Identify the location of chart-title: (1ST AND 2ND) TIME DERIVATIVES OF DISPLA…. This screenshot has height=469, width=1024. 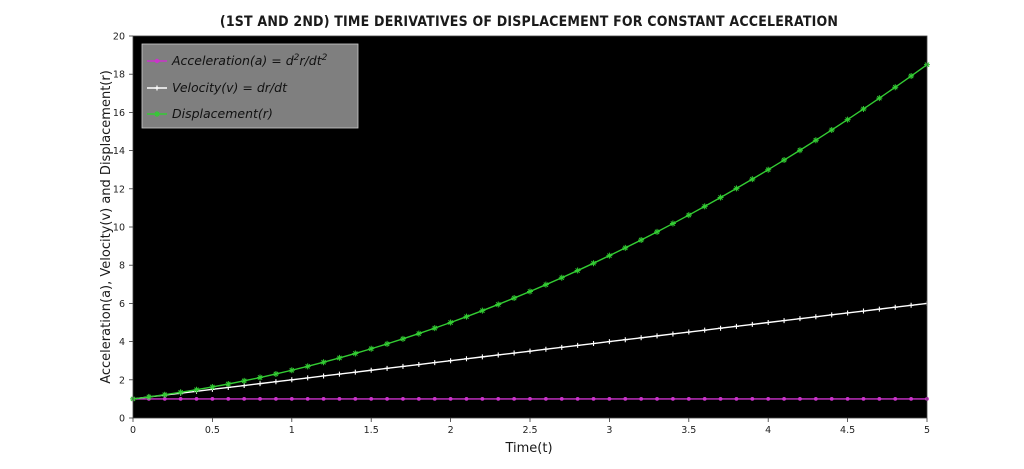
(529, 22).